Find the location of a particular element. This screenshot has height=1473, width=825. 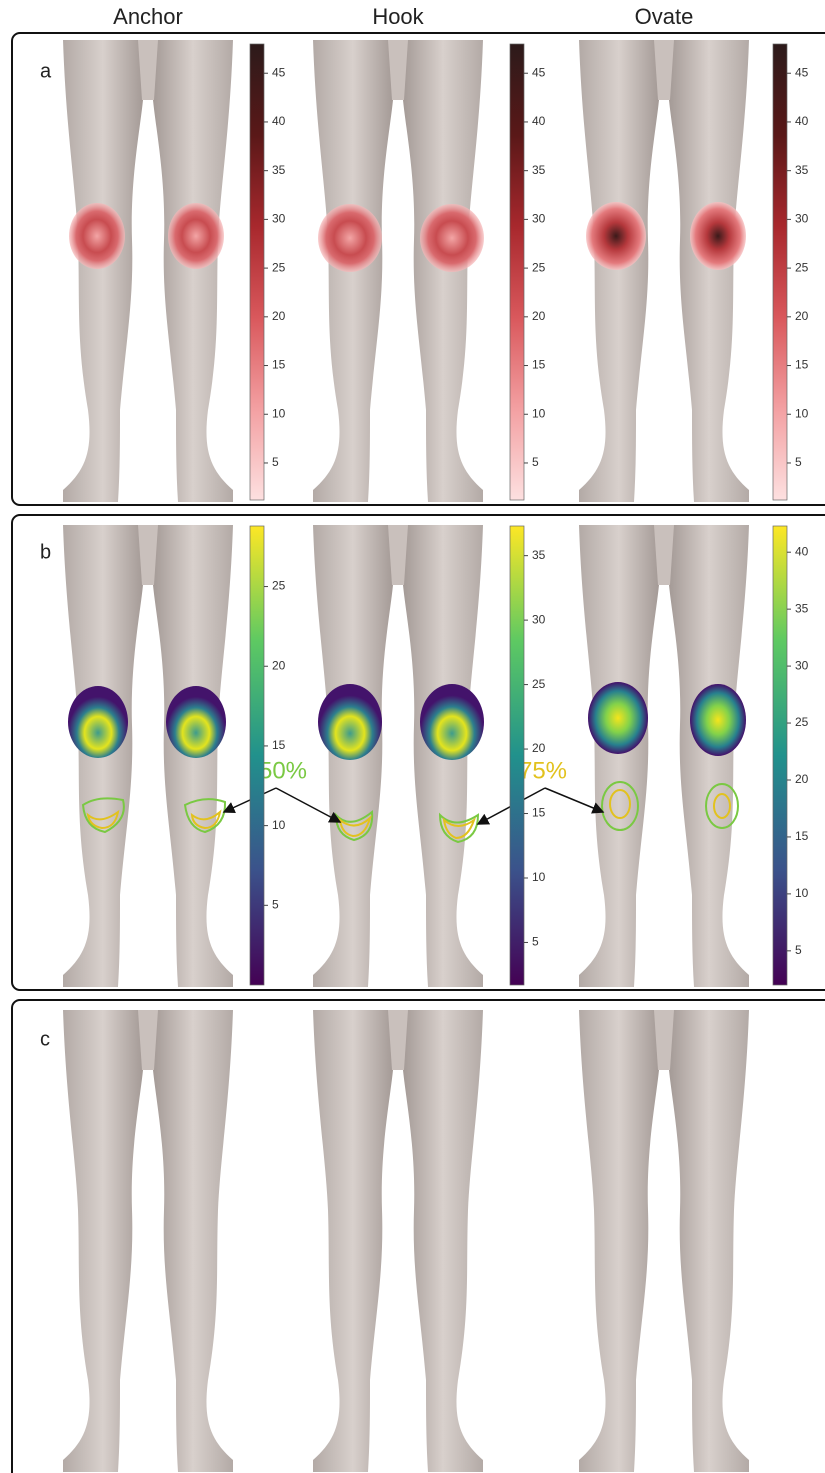

column-title: Hook is located at coordinates (398, 16).